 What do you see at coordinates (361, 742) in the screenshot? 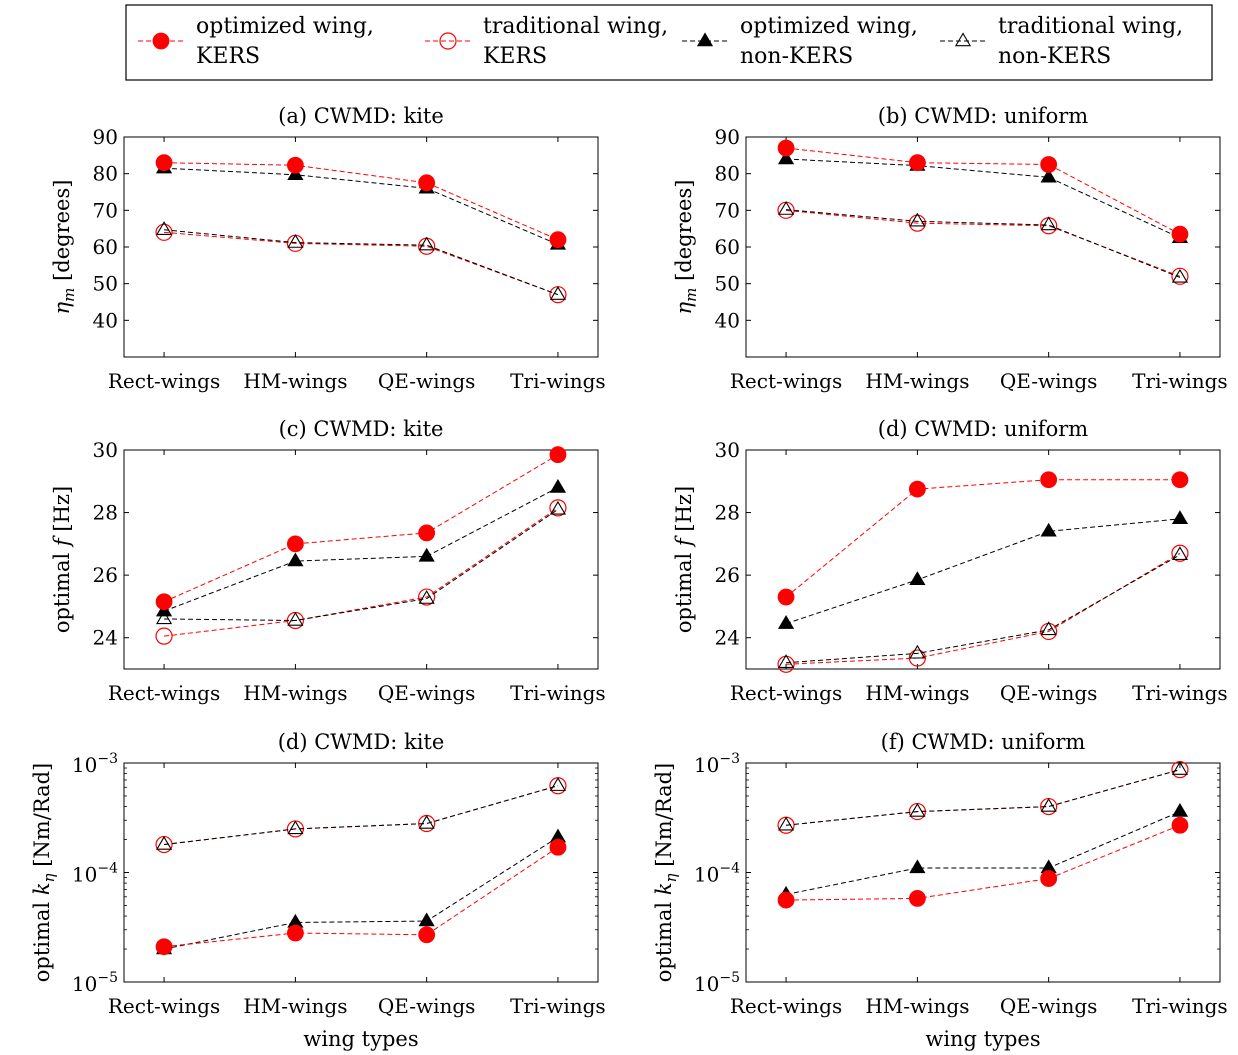
I see `panel-title: (d) CWMD: kite` at bounding box center [361, 742].